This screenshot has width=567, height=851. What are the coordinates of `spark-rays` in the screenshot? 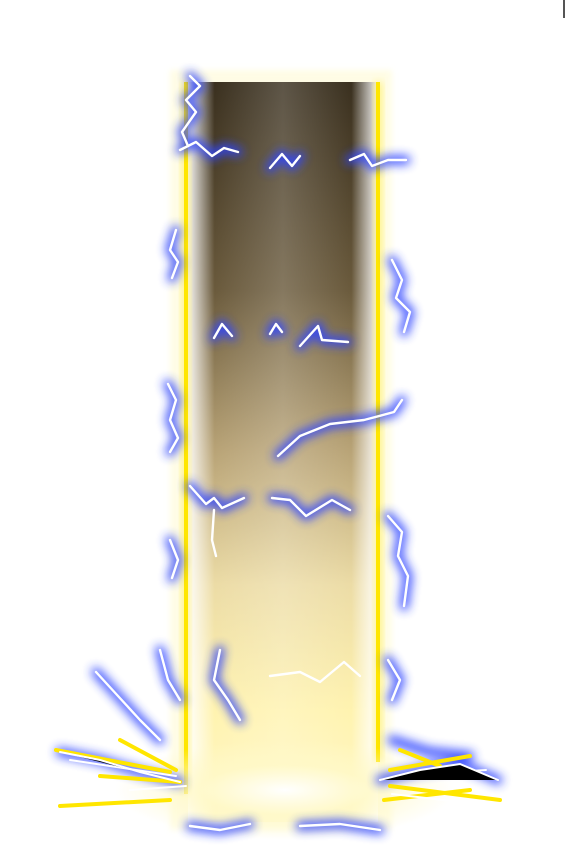 It's located at (278, 773).